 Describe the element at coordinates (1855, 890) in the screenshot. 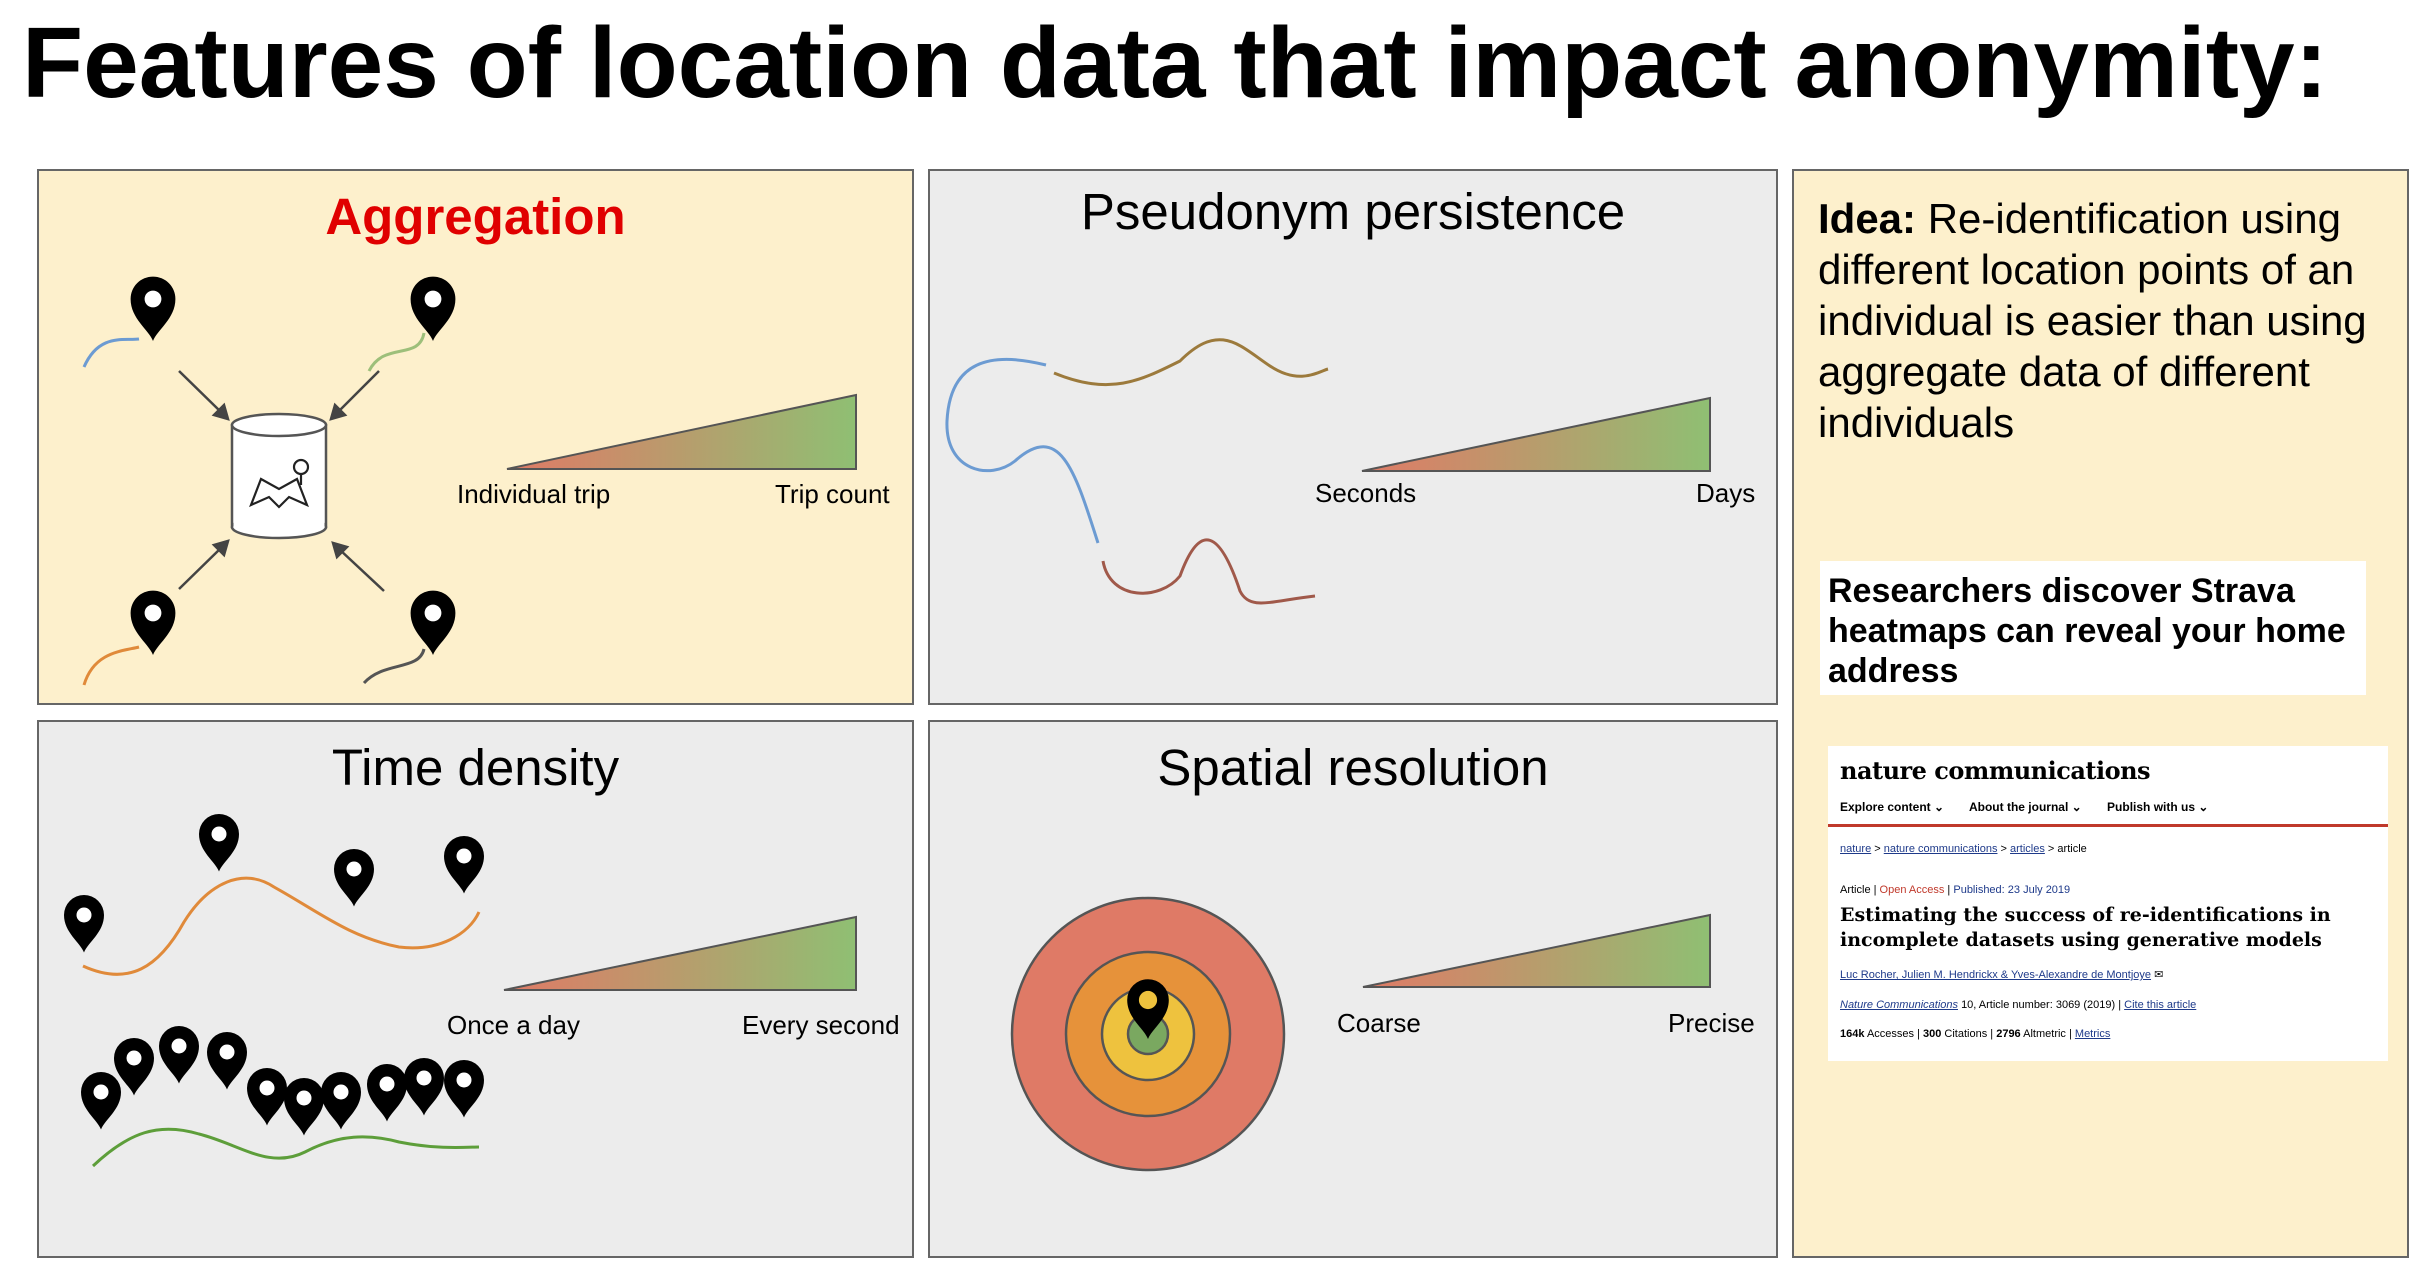

I see `article-type: Article` at that location.